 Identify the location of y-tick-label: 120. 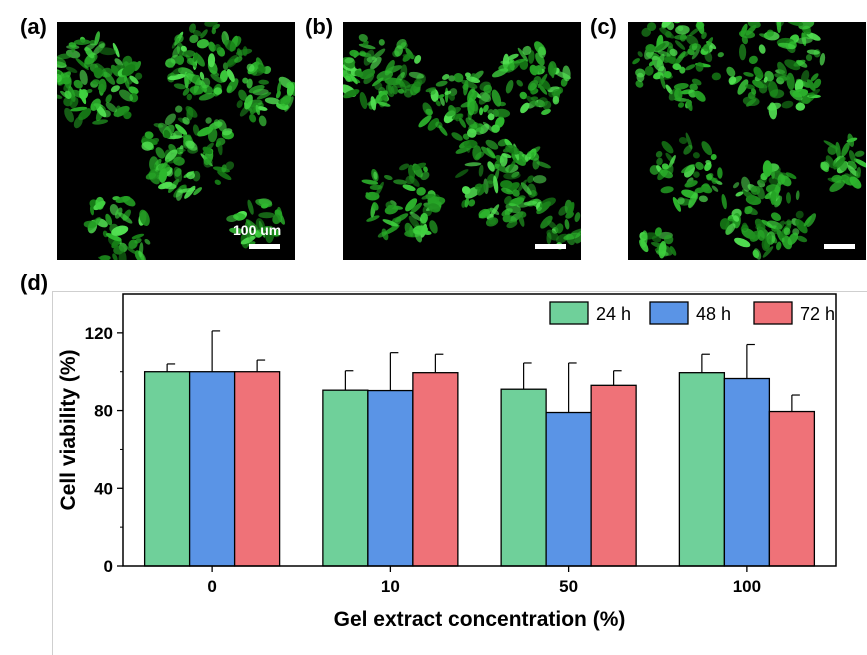
(99, 333).